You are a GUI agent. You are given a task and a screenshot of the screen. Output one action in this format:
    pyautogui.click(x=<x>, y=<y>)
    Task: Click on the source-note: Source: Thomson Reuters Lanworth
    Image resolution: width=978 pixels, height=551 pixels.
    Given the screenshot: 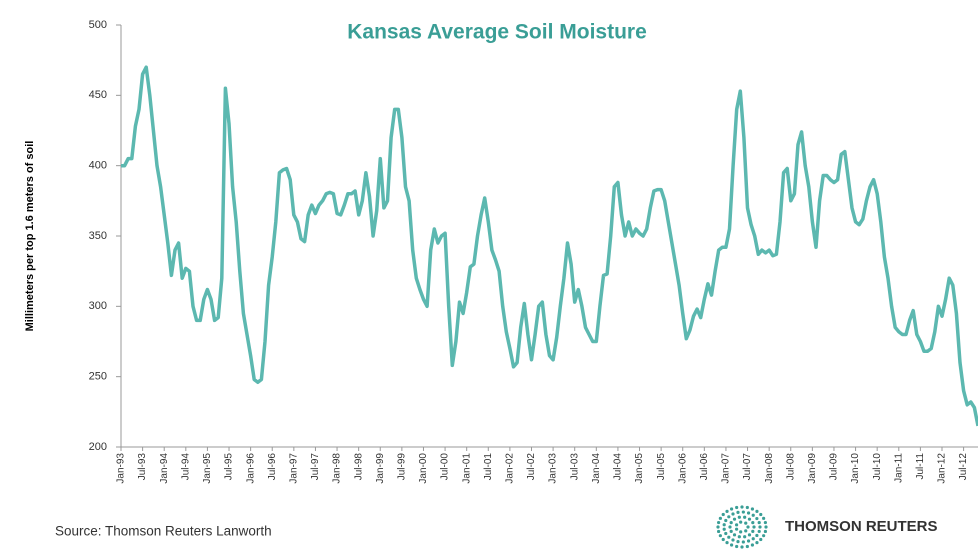 What is the action you would take?
    pyautogui.click(x=163, y=531)
    